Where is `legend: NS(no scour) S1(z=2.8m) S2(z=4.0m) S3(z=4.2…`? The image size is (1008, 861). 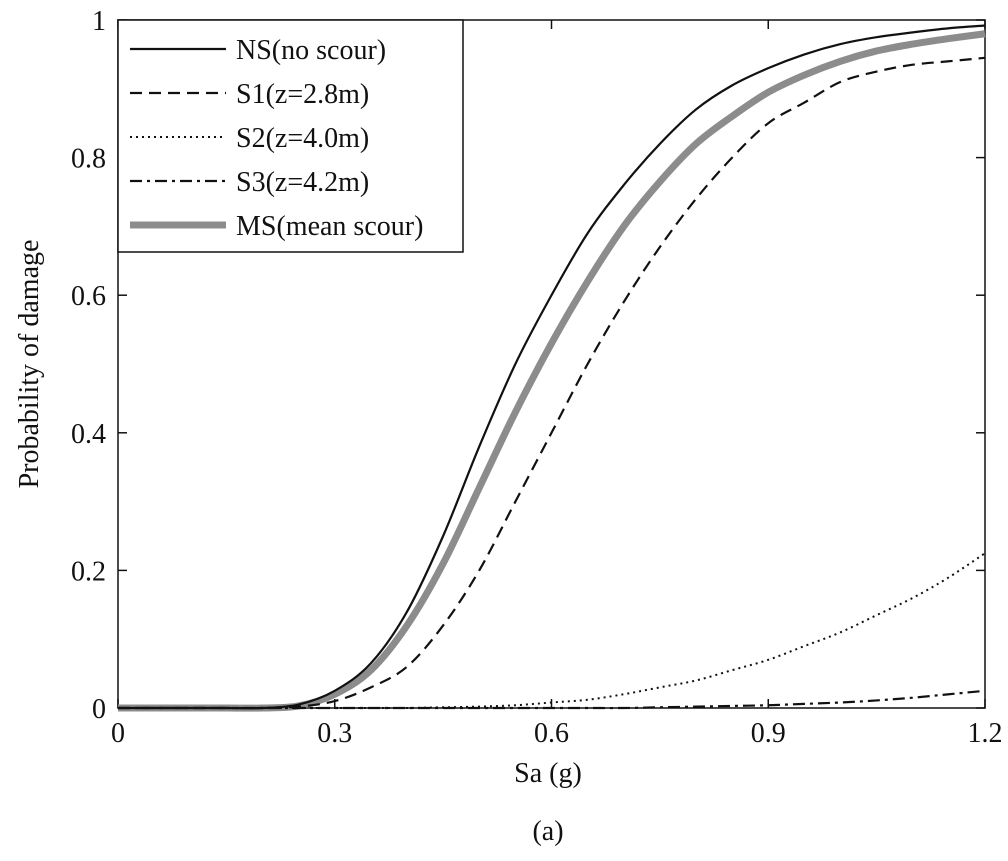
legend: NS(no scour) S1(z=2.8m) S2(z=4.0m) S3(z=4.2… is located at coordinates (290, 136).